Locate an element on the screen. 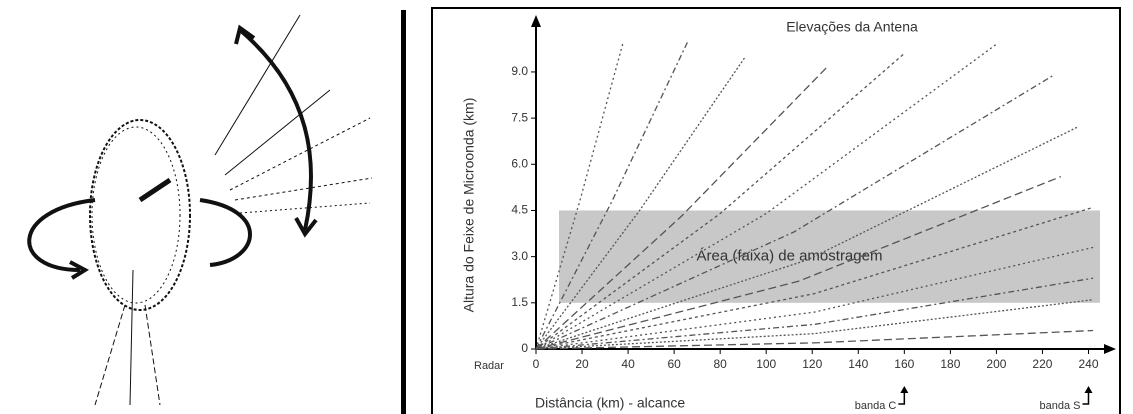  y-axis-title: Altura do Feixe de Microonda (km) is located at coordinates (469, 205).